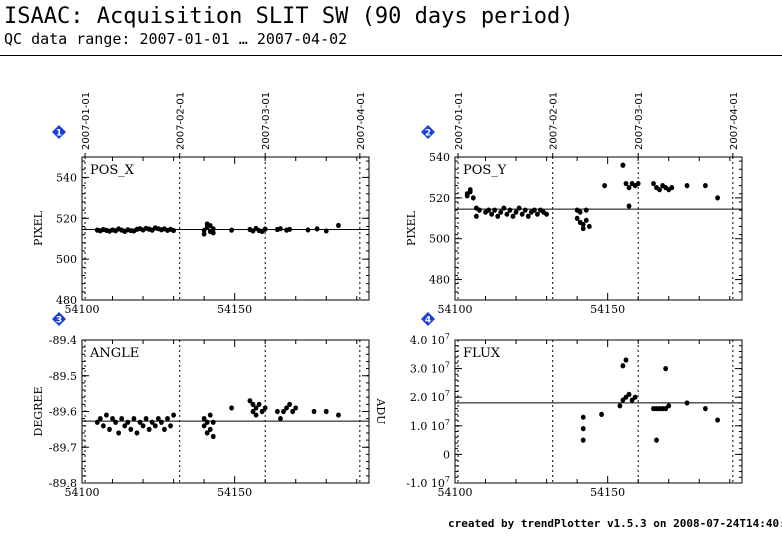 The image size is (782, 542). Describe the element at coordinates (38, 228) in the screenshot. I see `pos-x-y-axis-label: PIXEL` at that location.